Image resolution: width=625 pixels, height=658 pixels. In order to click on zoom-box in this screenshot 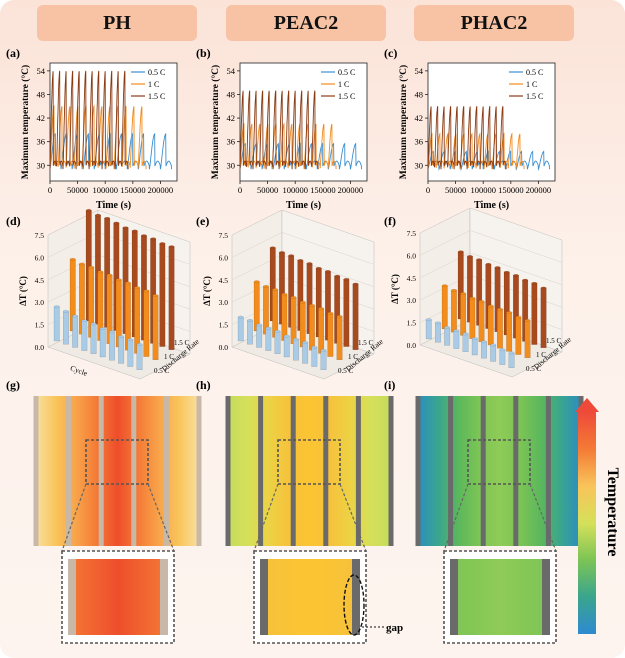, I will do `click(309, 462)`.